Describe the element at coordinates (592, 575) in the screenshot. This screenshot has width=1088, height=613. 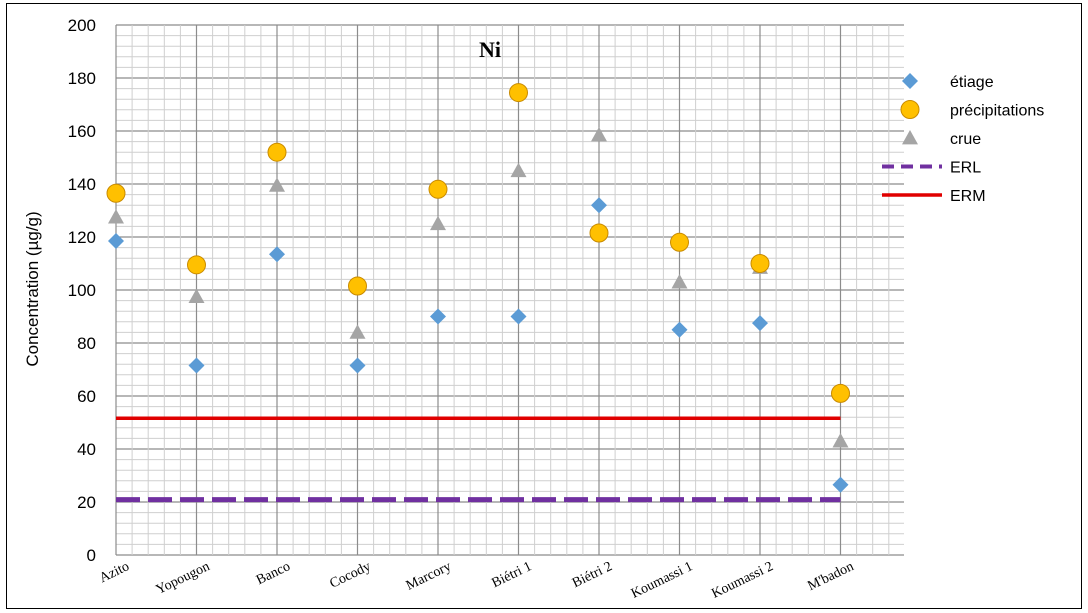
I see `x-tick-label: Biétri 2` at that location.